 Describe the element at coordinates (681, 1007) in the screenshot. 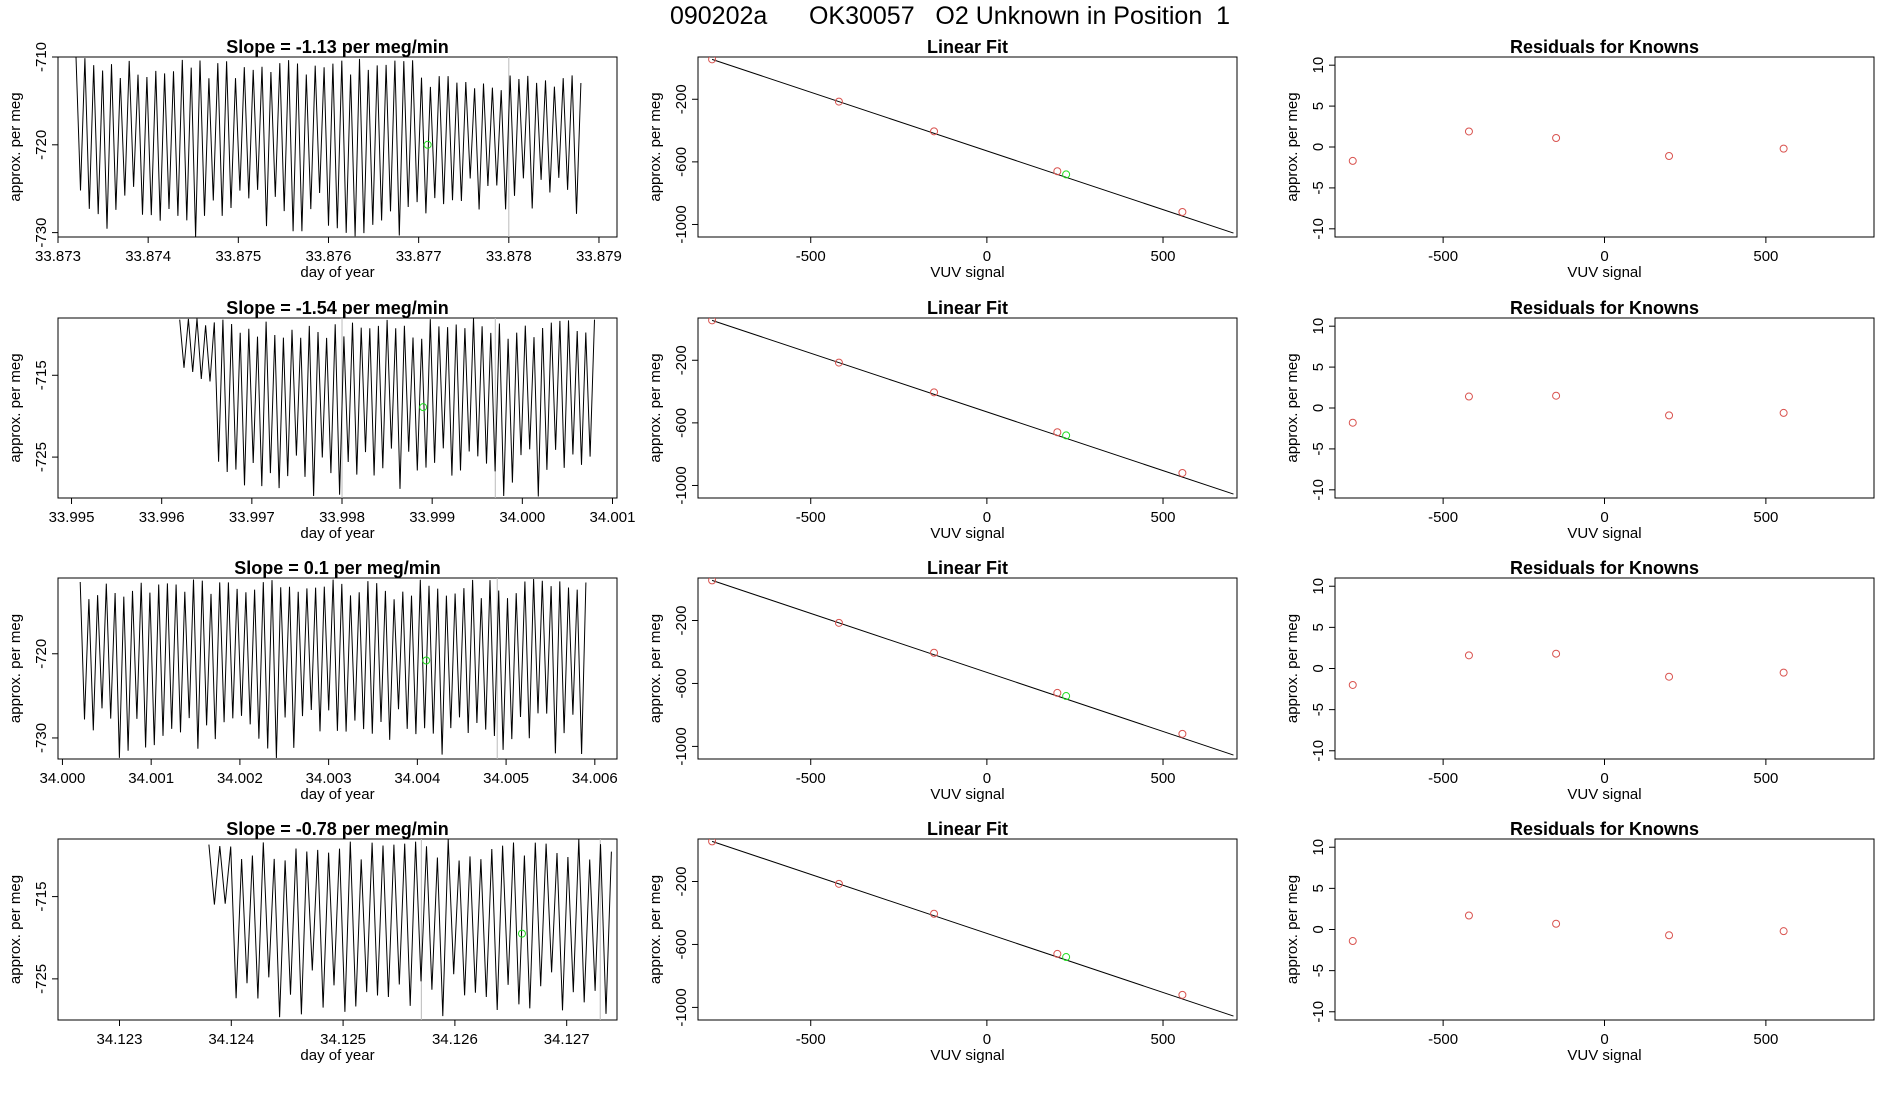

I see `y-tick-label: -1000` at that location.